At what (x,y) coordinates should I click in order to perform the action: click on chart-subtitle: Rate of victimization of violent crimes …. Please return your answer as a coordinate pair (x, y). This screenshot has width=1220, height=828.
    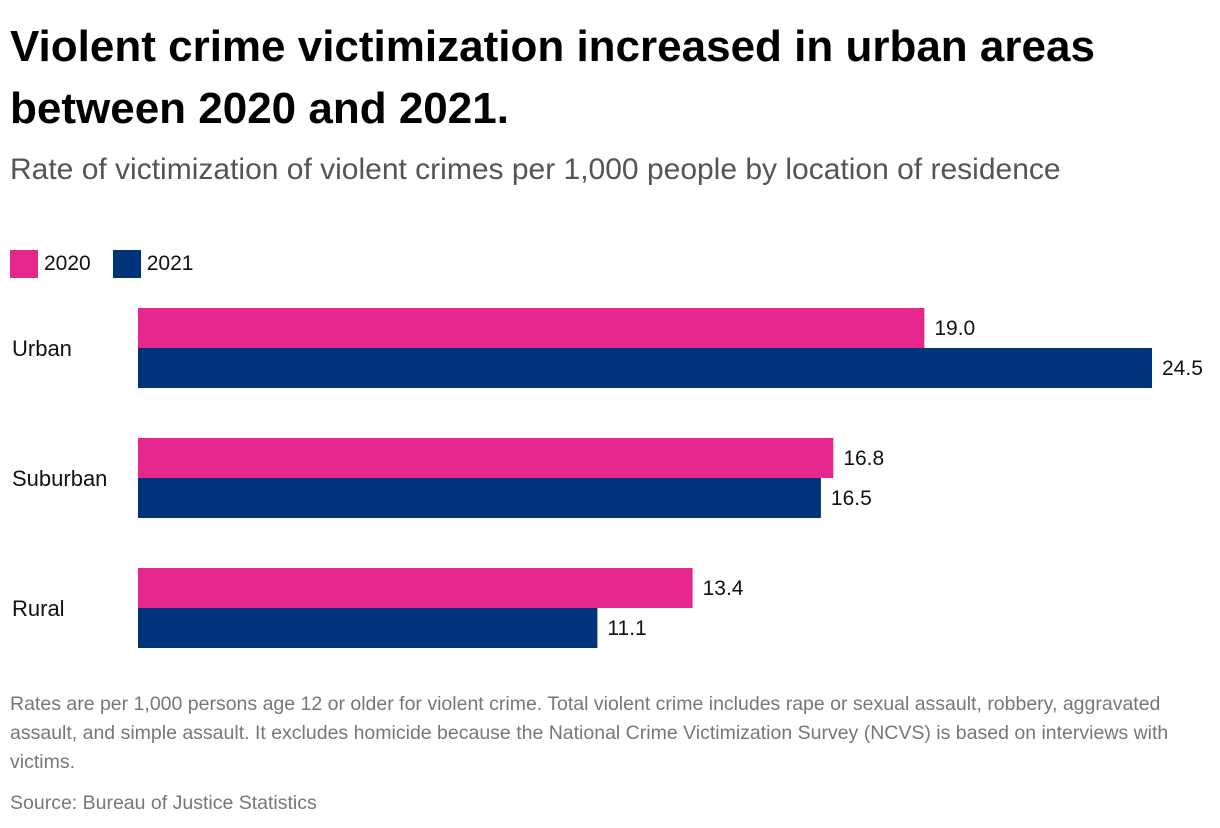
    Looking at the image, I should click on (535, 169).